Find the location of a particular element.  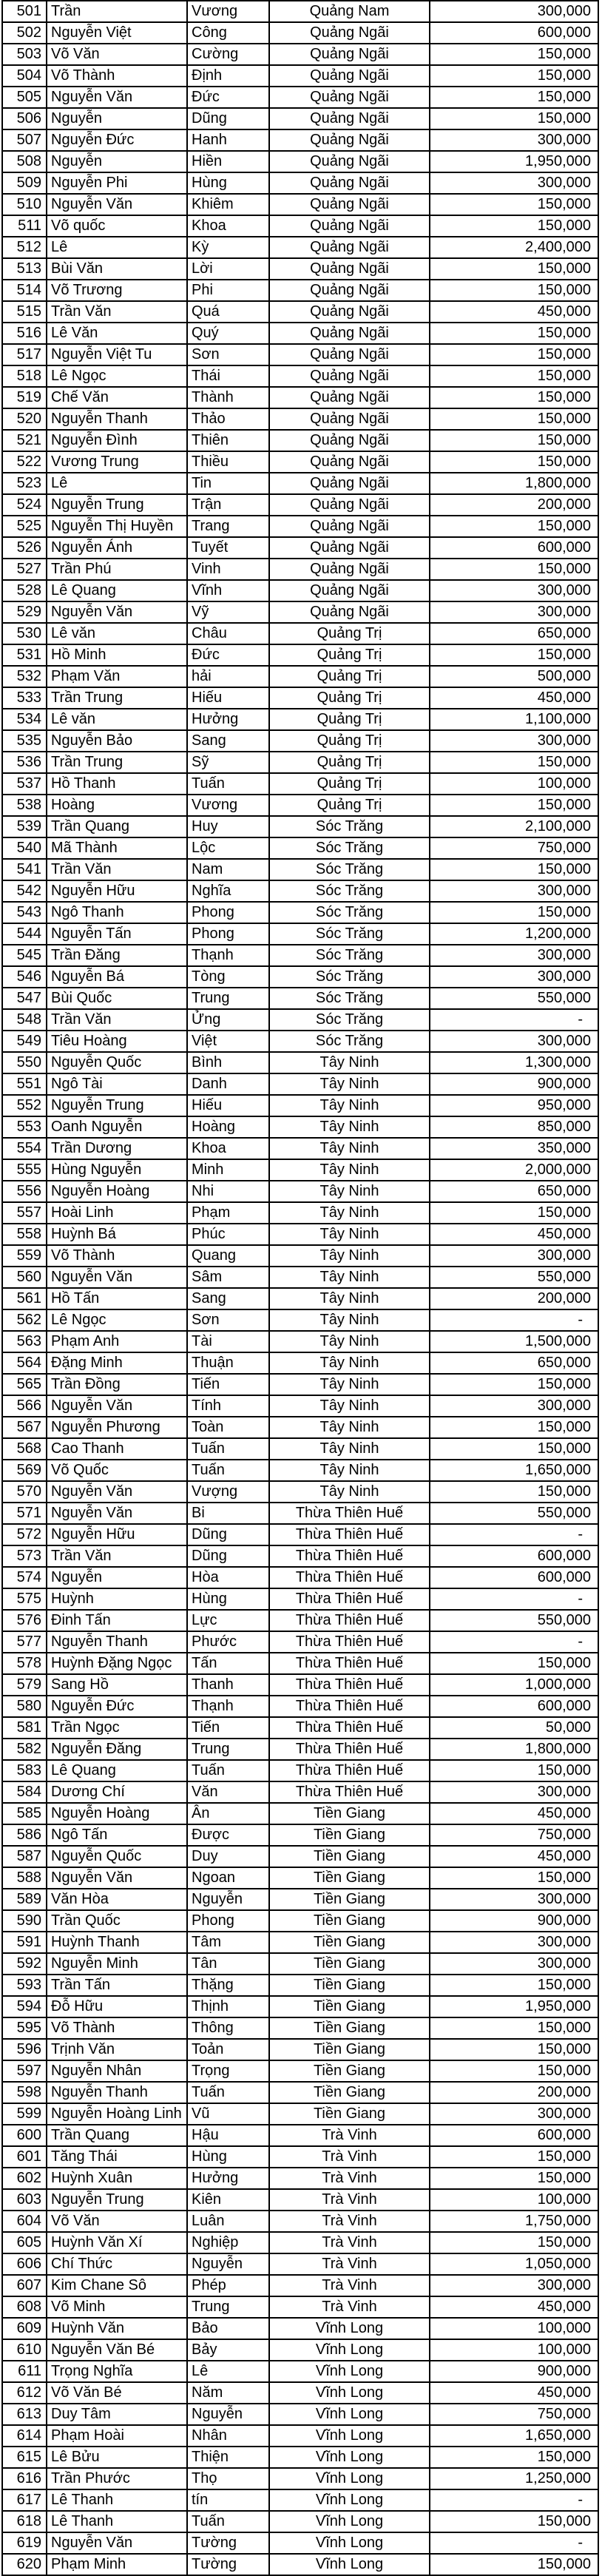

cell-amount: 1,300,000 is located at coordinates (514, 1063).